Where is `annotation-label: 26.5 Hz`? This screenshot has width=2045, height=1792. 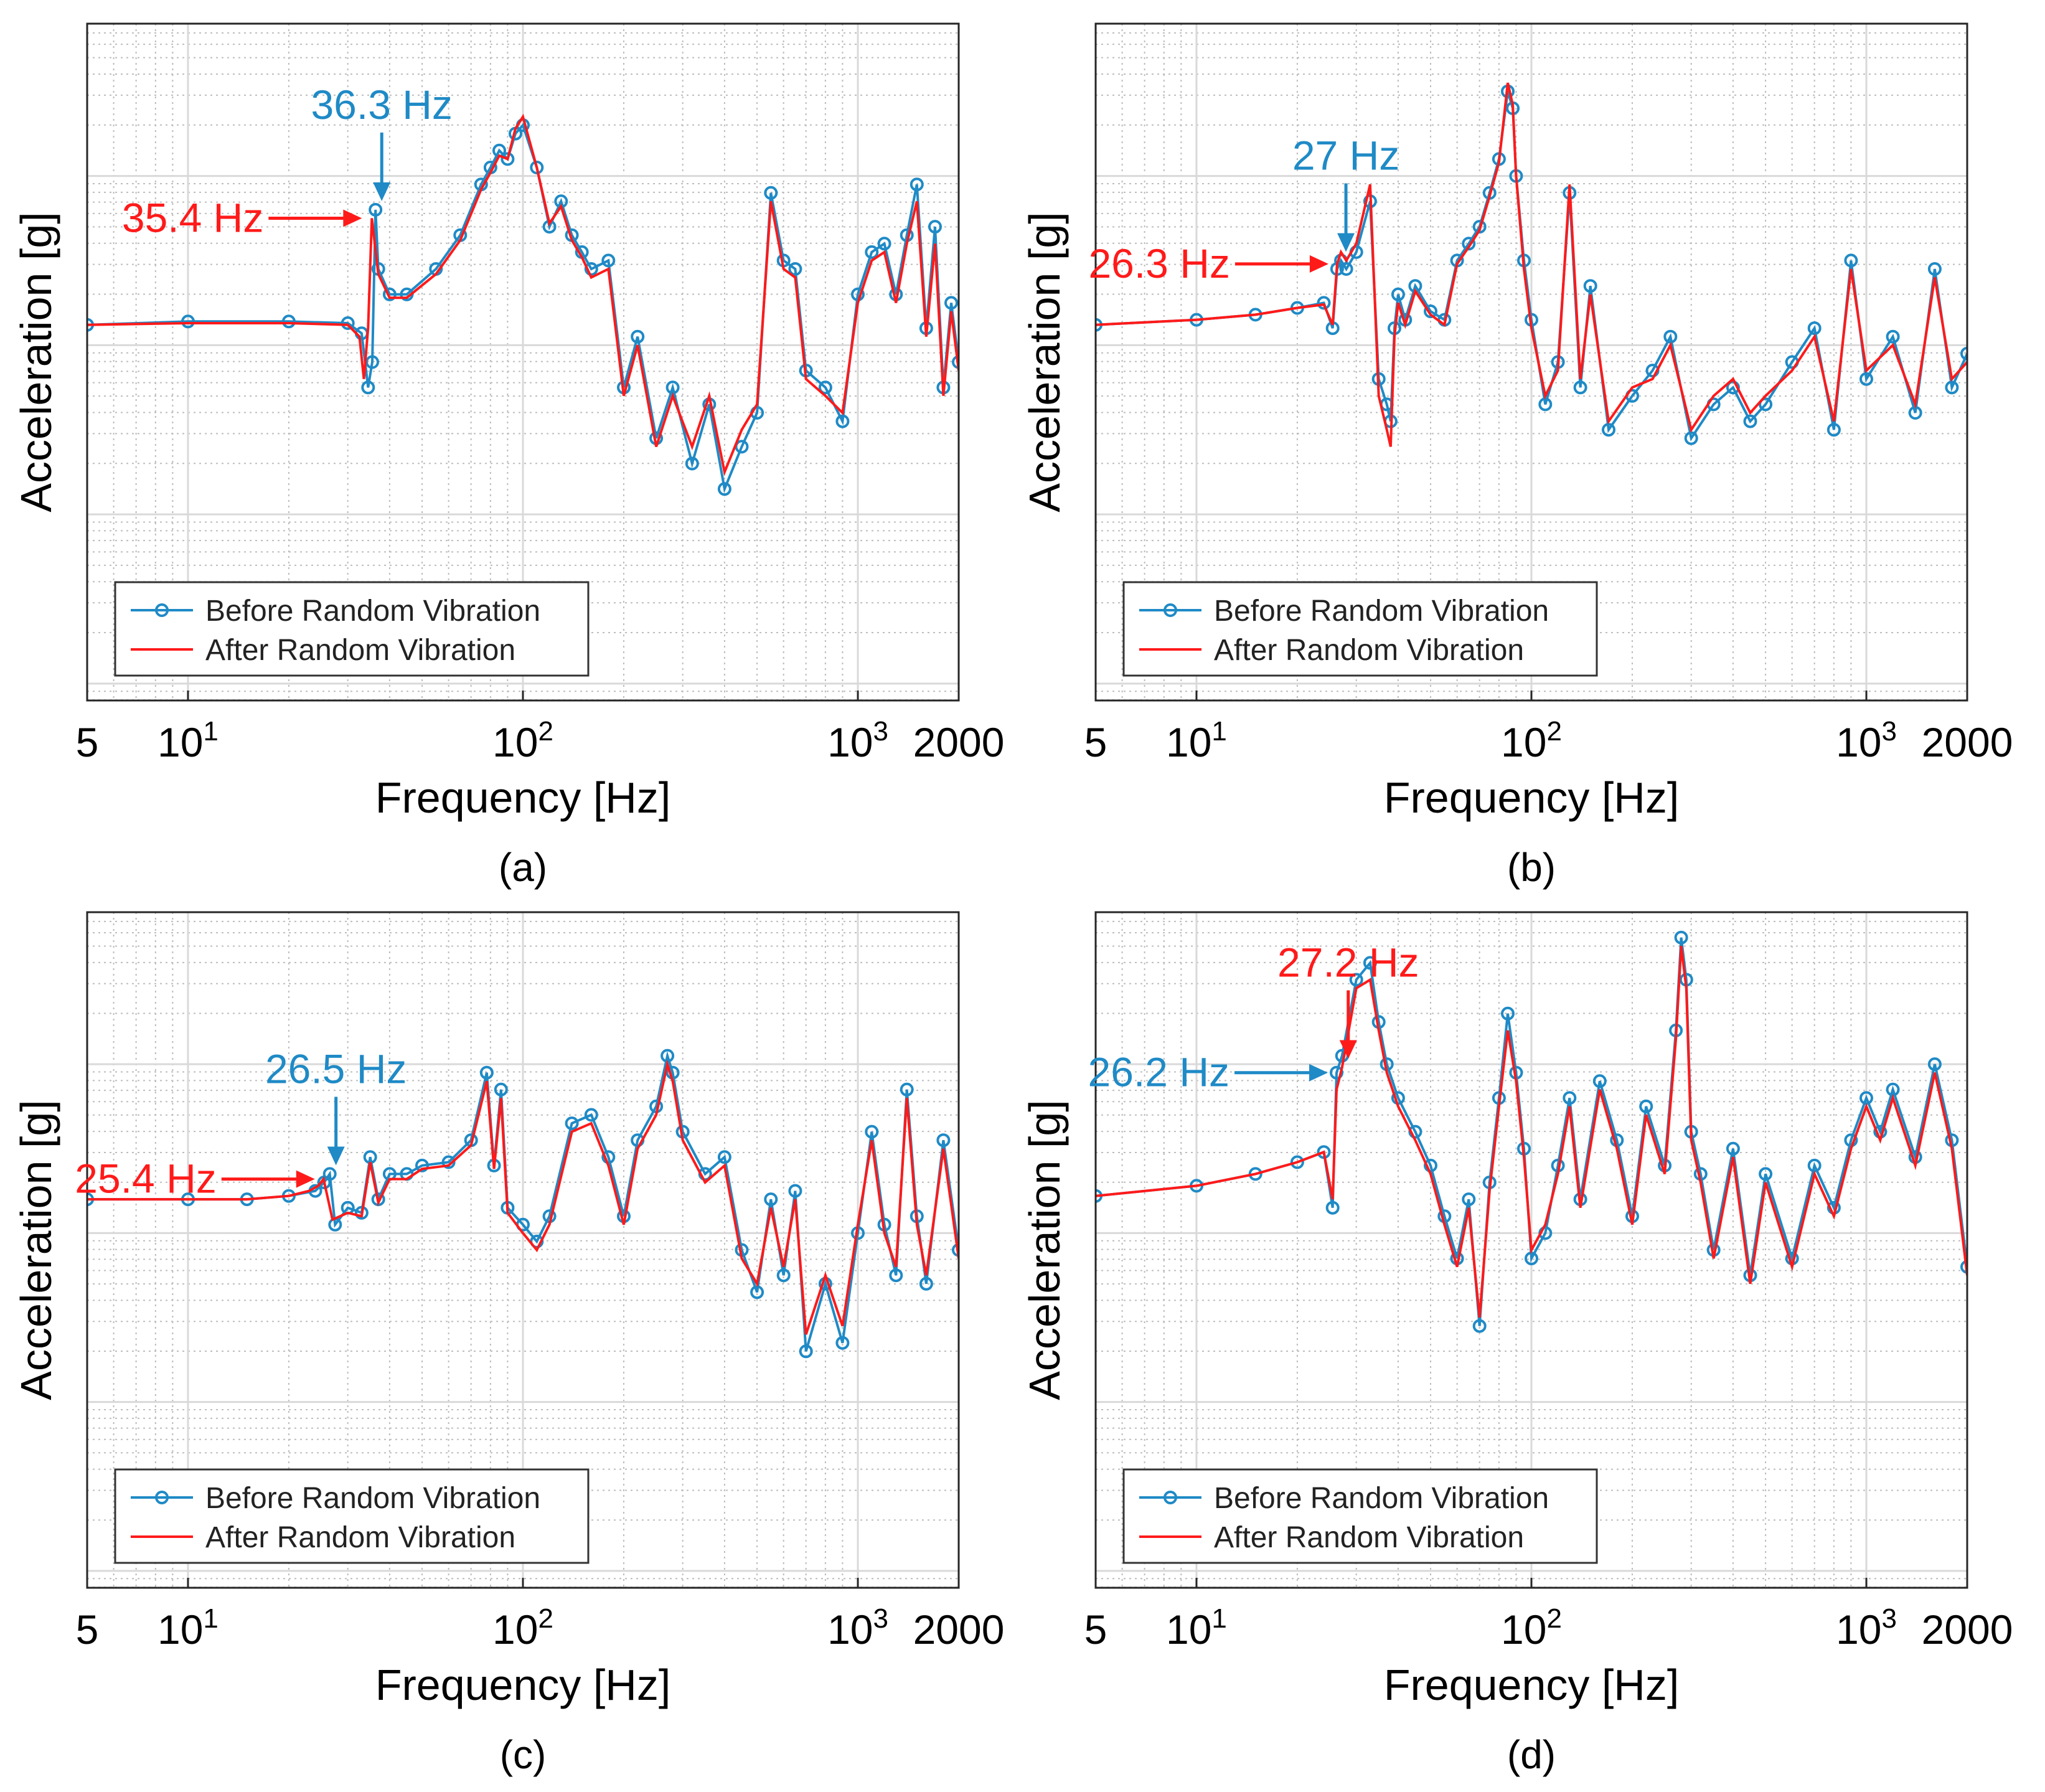 annotation-label: 26.5 Hz is located at coordinates (336, 1069).